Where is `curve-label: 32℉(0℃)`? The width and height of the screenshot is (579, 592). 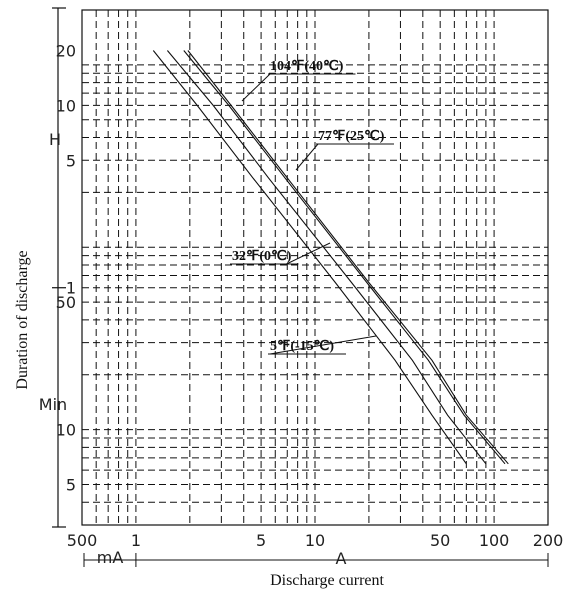 curve-label: 32℉(0℃) is located at coordinates (262, 256).